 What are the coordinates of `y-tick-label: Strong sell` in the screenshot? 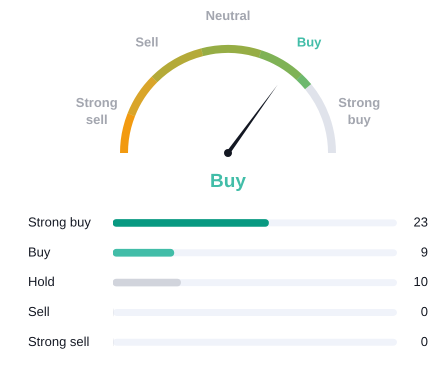 It's located at (59, 341).